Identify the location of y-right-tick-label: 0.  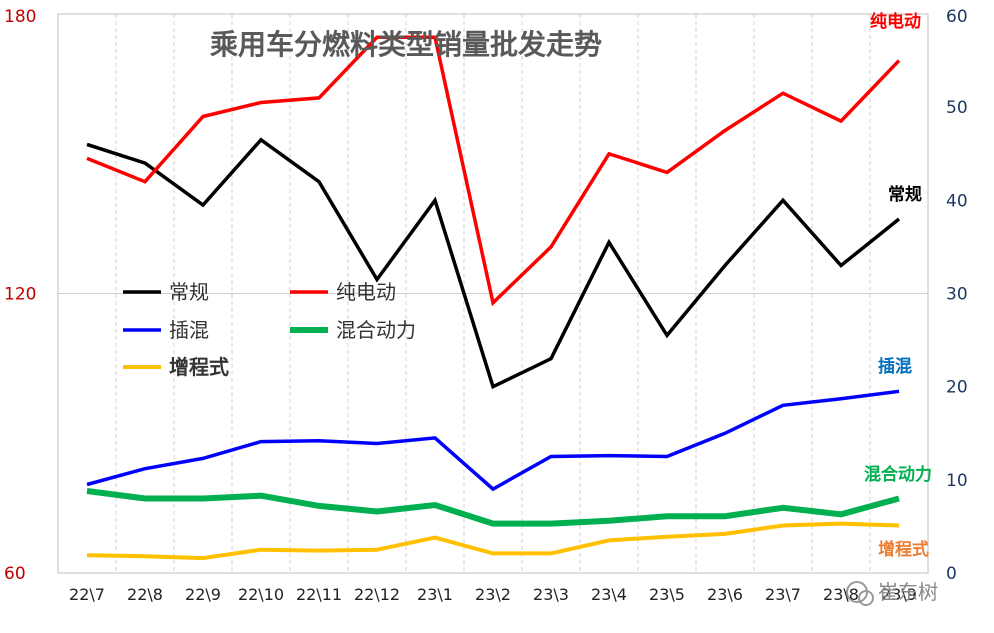
(951, 574).